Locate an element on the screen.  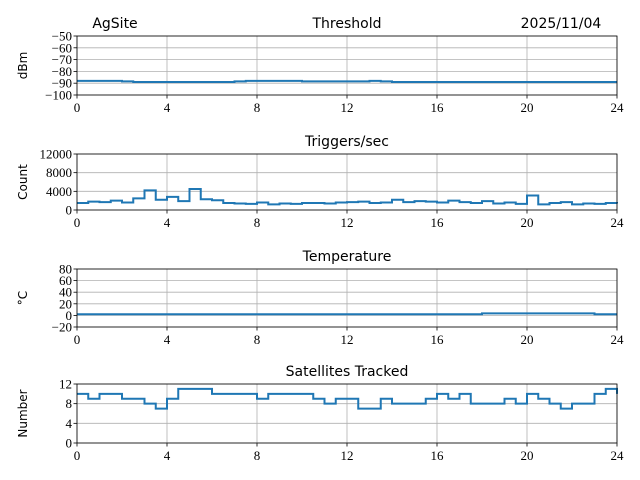
y-tick-label: 8 is located at coordinates (69, 403).